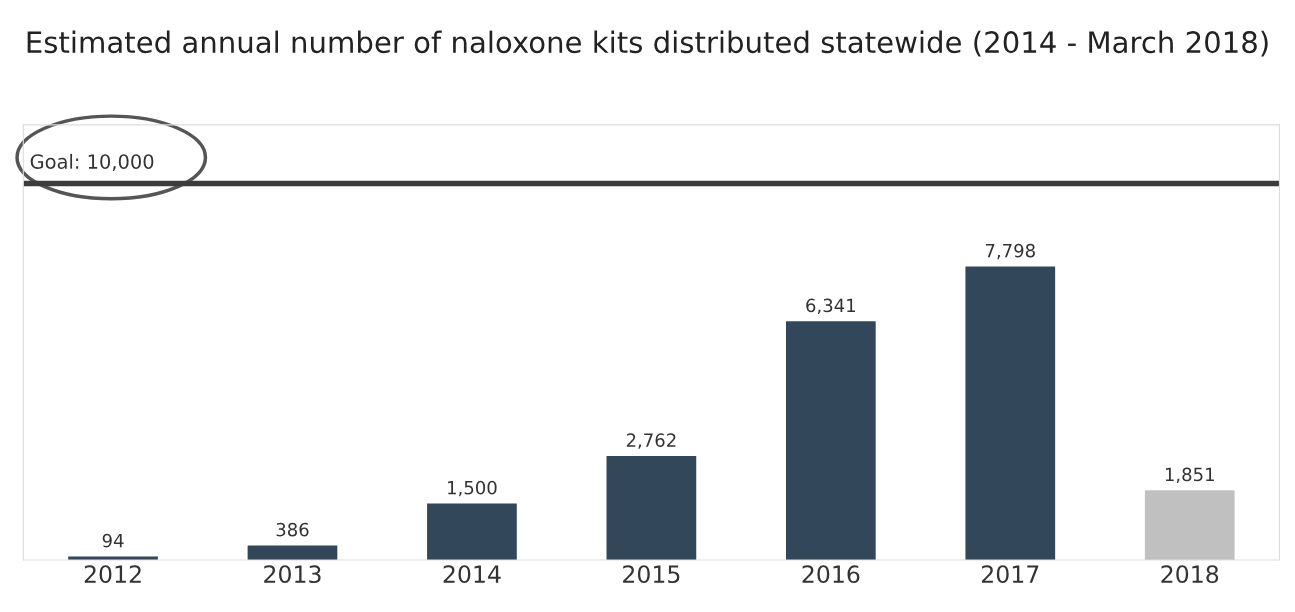 The width and height of the screenshot is (1295, 612). Describe the element at coordinates (1010, 574) in the screenshot. I see `x-tick-label: 2017` at that location.